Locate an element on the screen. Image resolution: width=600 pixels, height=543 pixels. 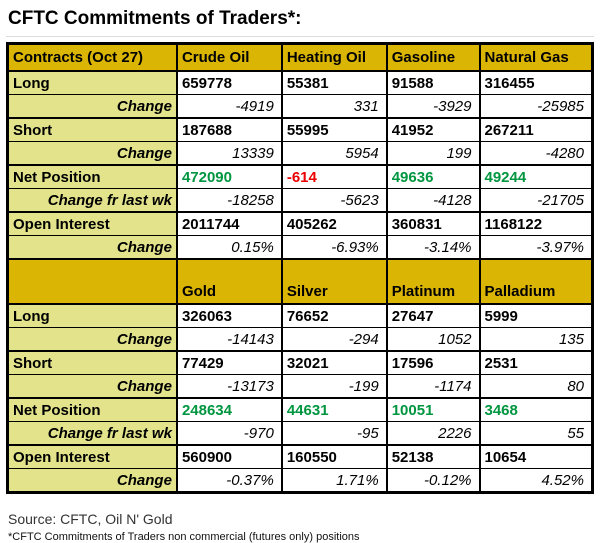
table-row: Change 13339 5954 199 -4280 is located at coordinates (300, 153).